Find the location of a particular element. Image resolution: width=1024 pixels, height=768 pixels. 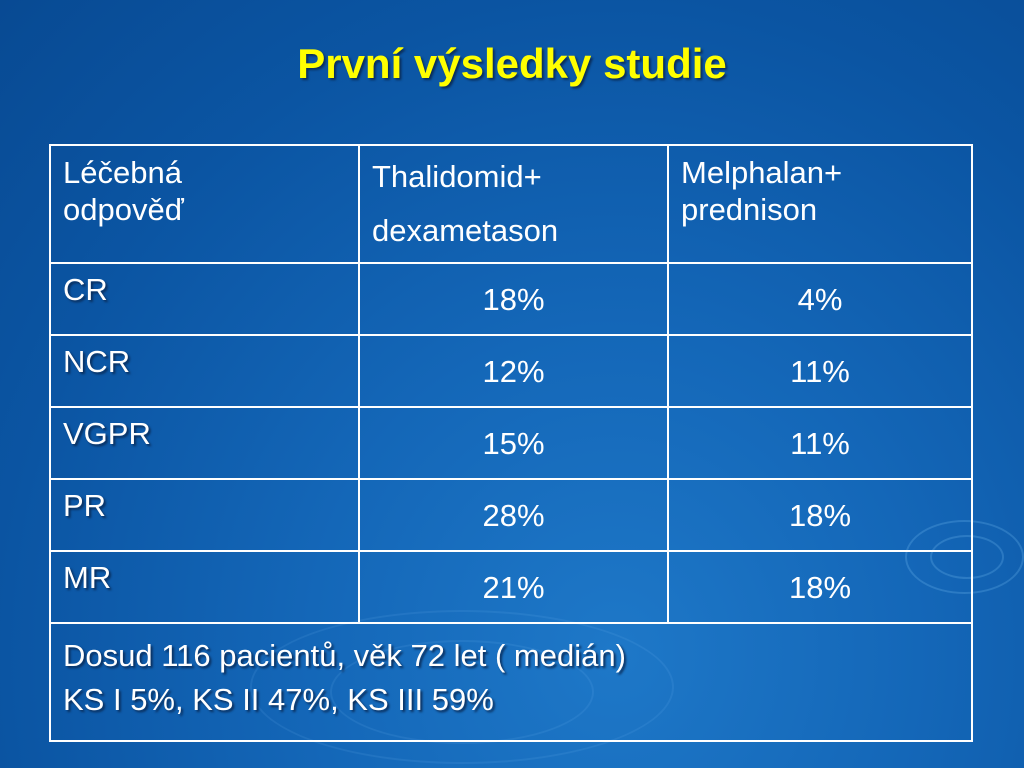

thalidomide-value: 15% is located at coordinates (513, 443).